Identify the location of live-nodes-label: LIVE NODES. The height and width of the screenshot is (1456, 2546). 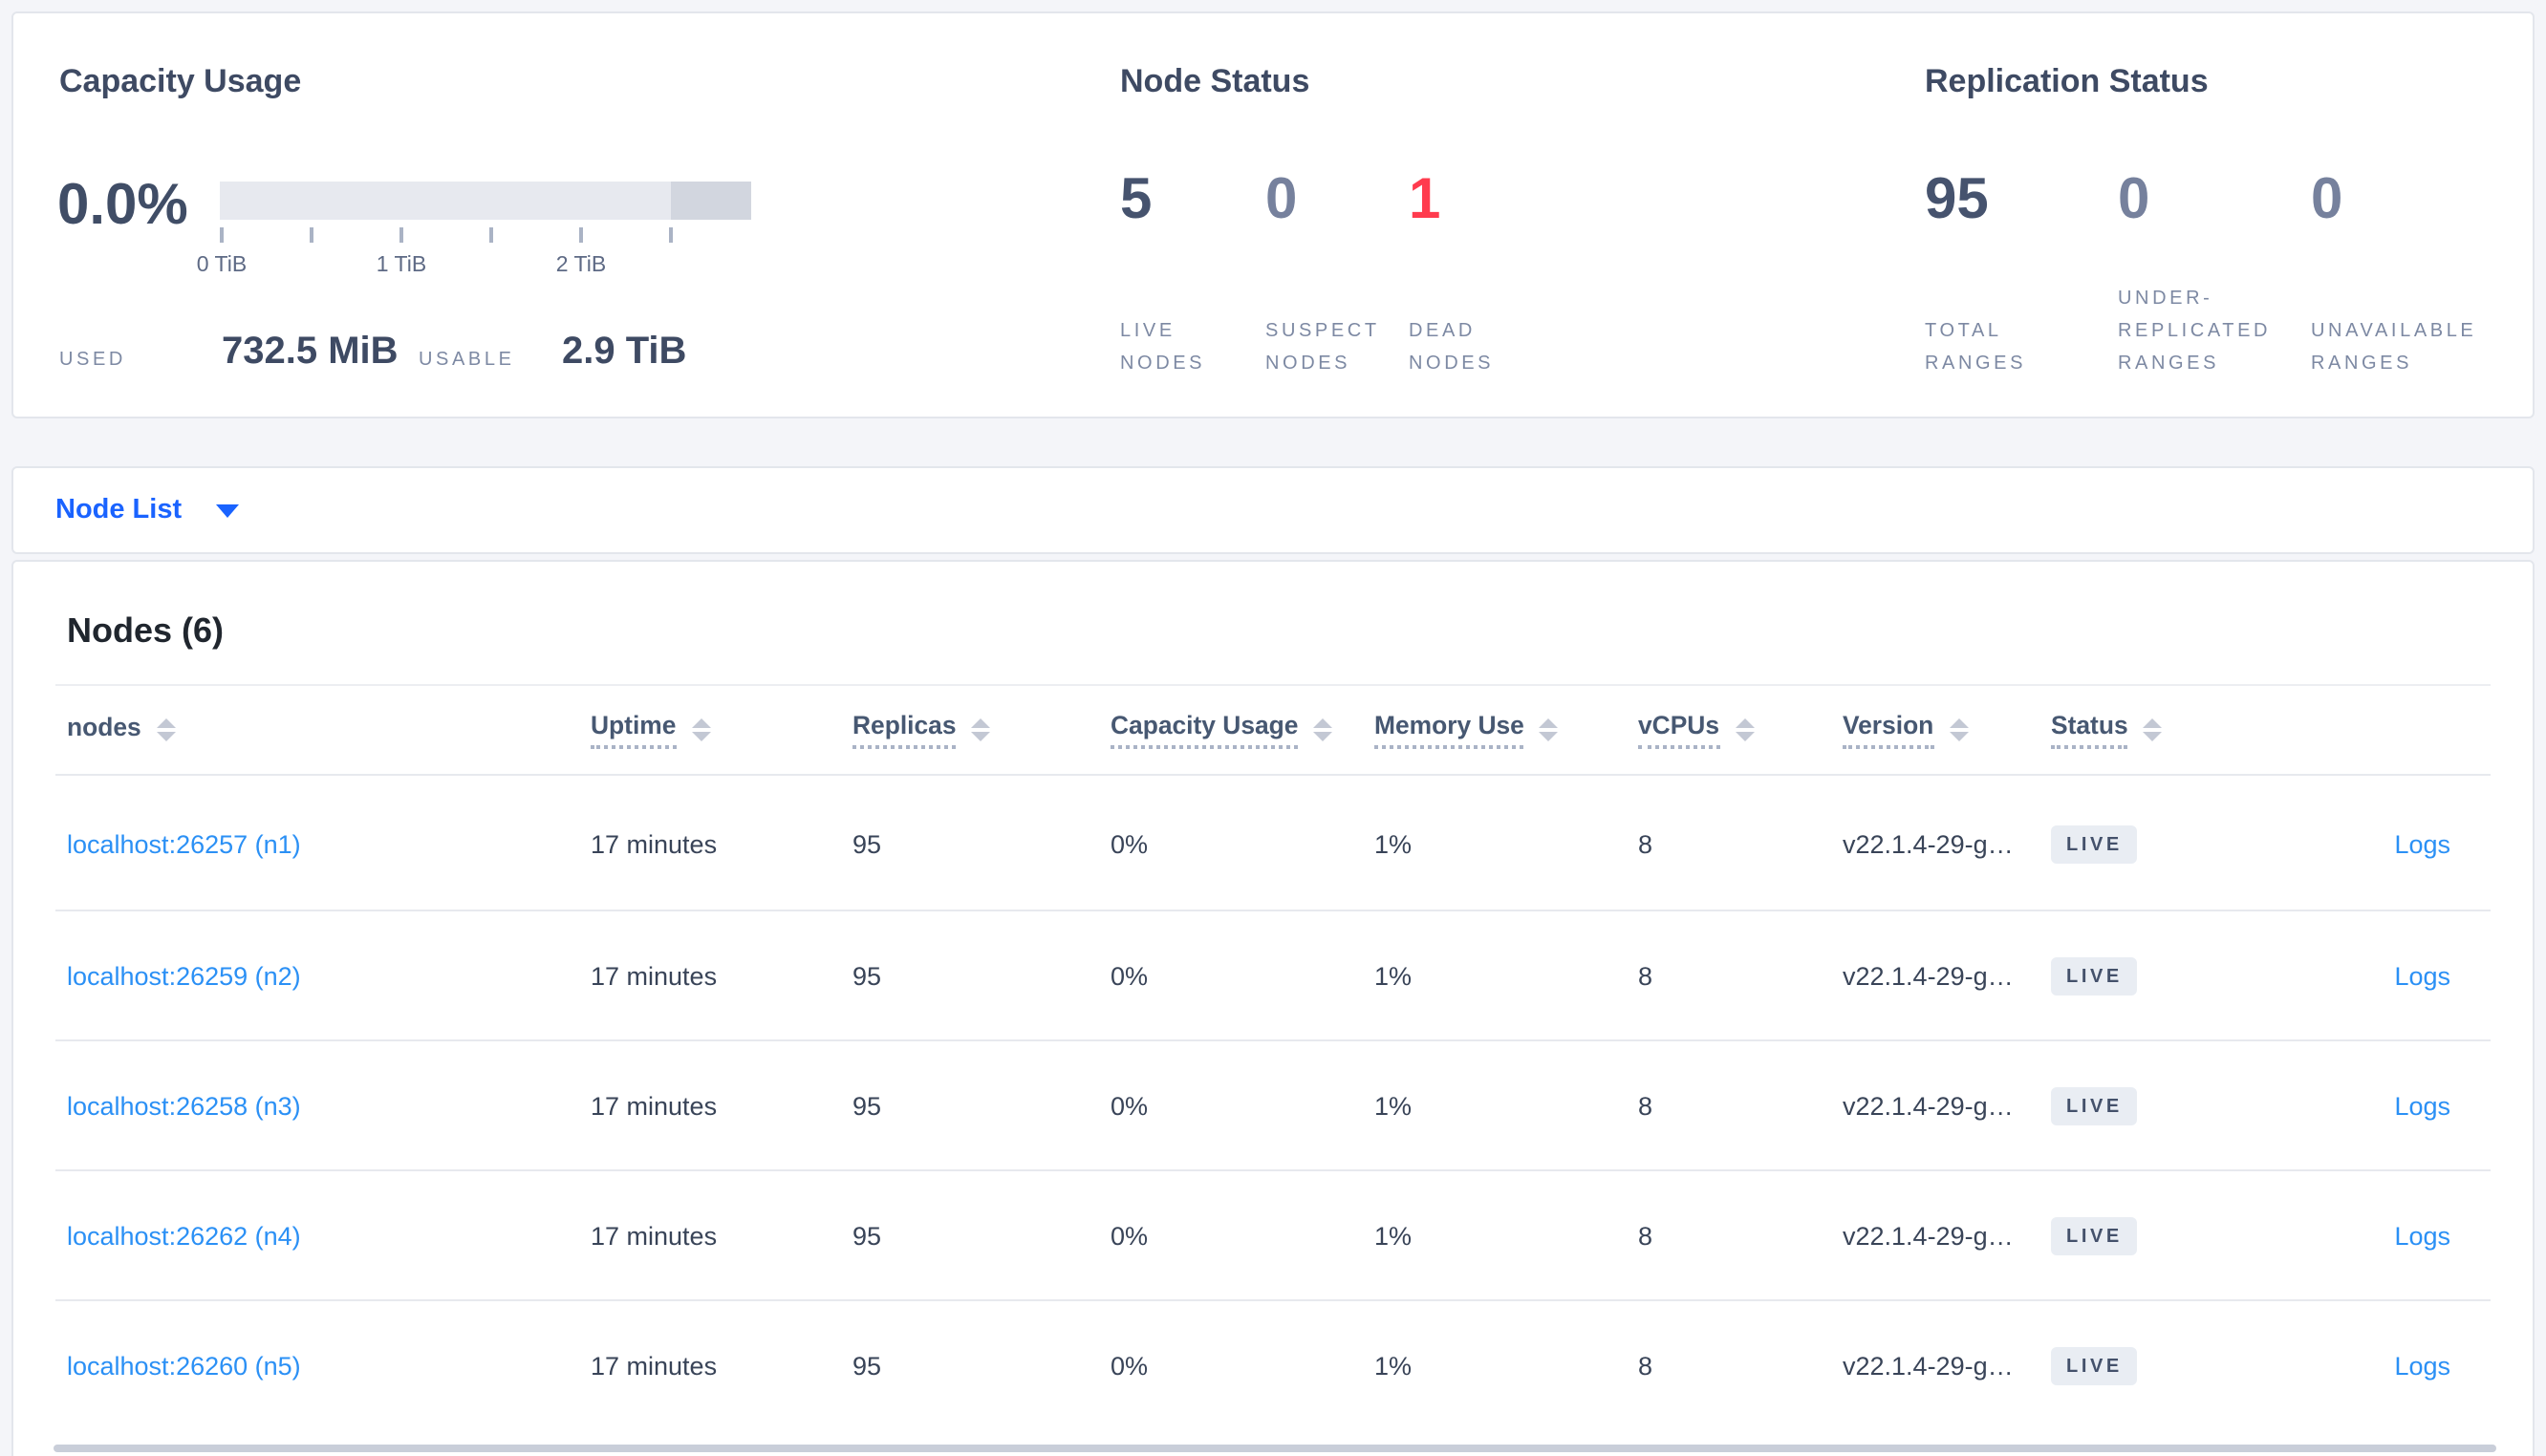
(1163, 348).